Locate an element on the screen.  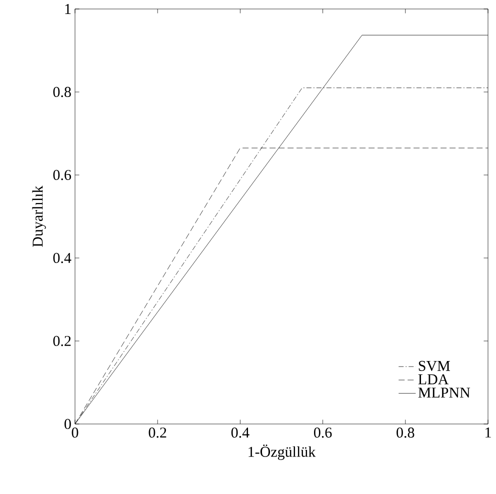
x-tick-label: 0.2 is located at coordinates (157, 433).